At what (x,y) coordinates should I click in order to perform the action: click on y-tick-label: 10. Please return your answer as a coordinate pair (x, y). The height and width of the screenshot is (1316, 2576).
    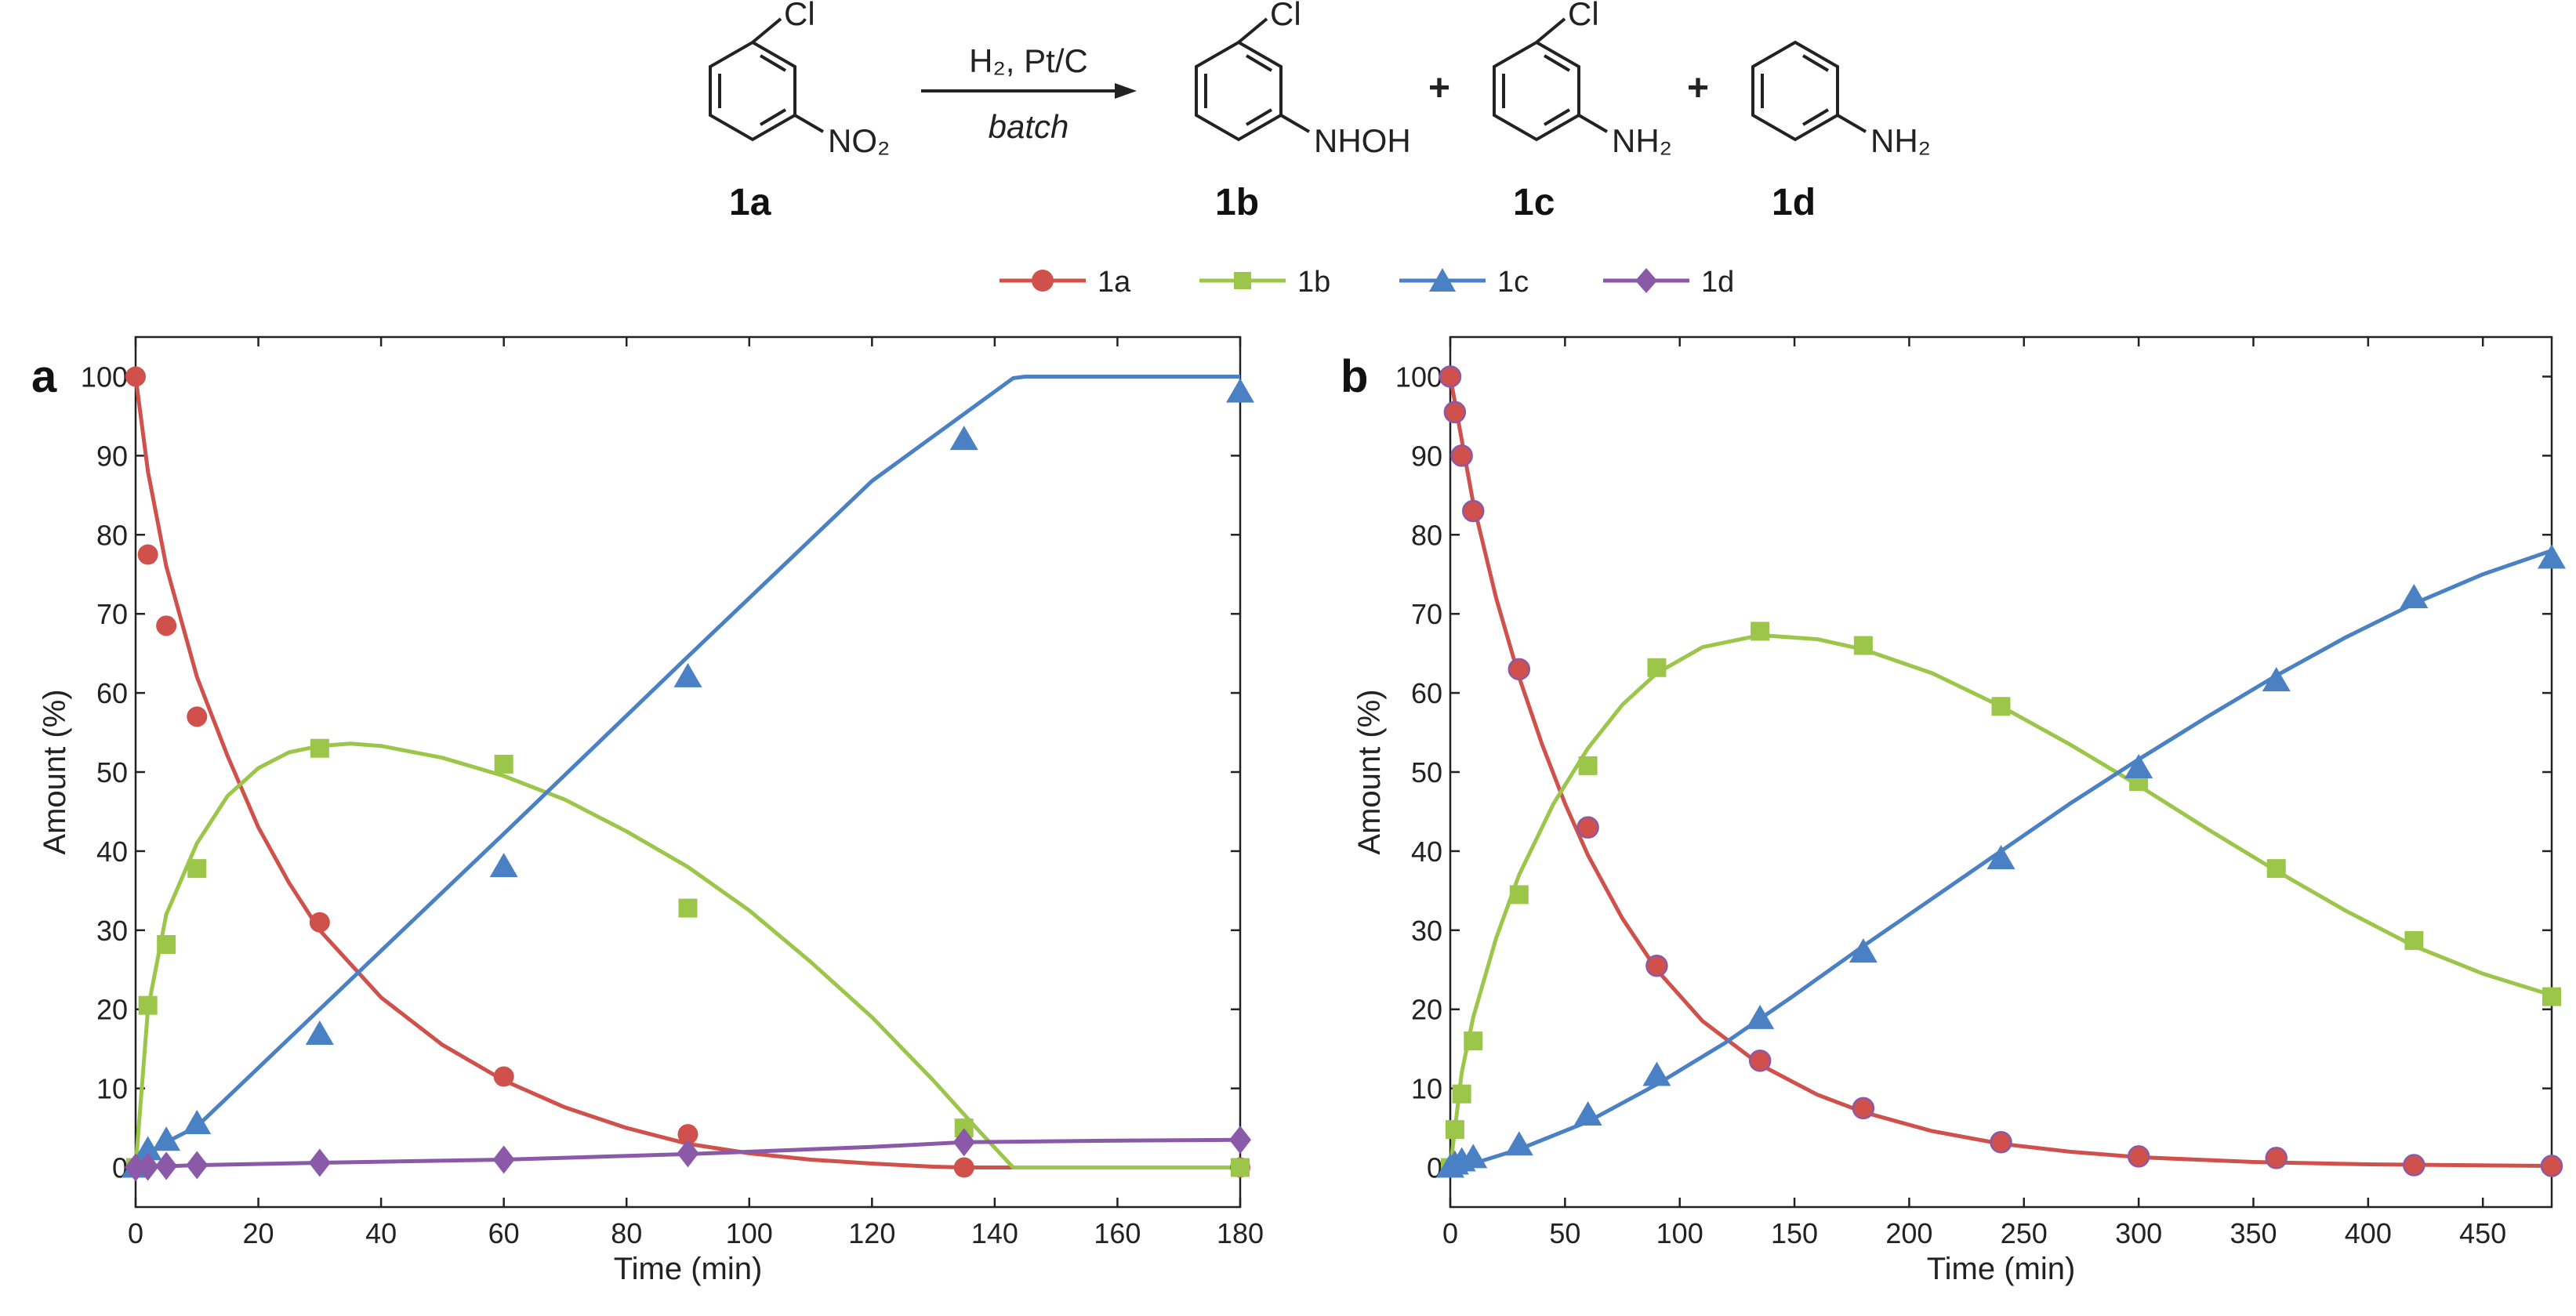
    Looking at the image, I should click on (1427, 1089).